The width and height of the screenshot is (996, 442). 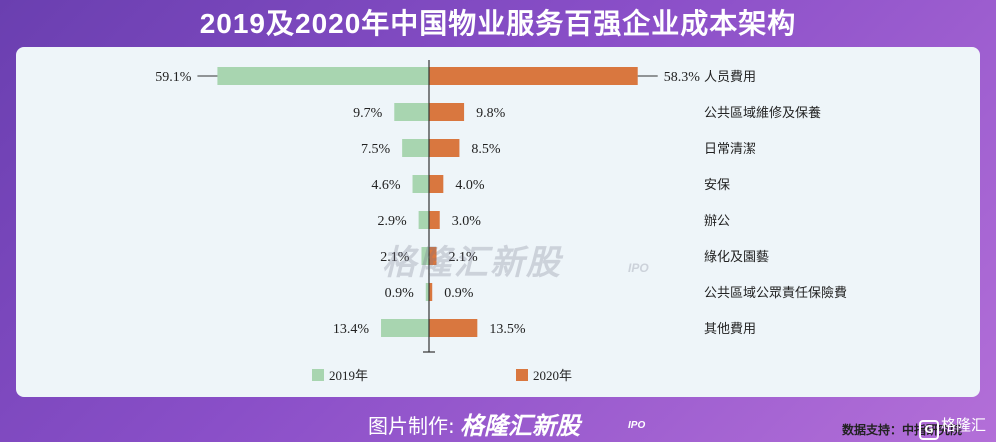 What do you see at coordinates (348, 375) in the screenshot?
I see `legend-label-2019: 2019年` at bounding box center [348, 375].